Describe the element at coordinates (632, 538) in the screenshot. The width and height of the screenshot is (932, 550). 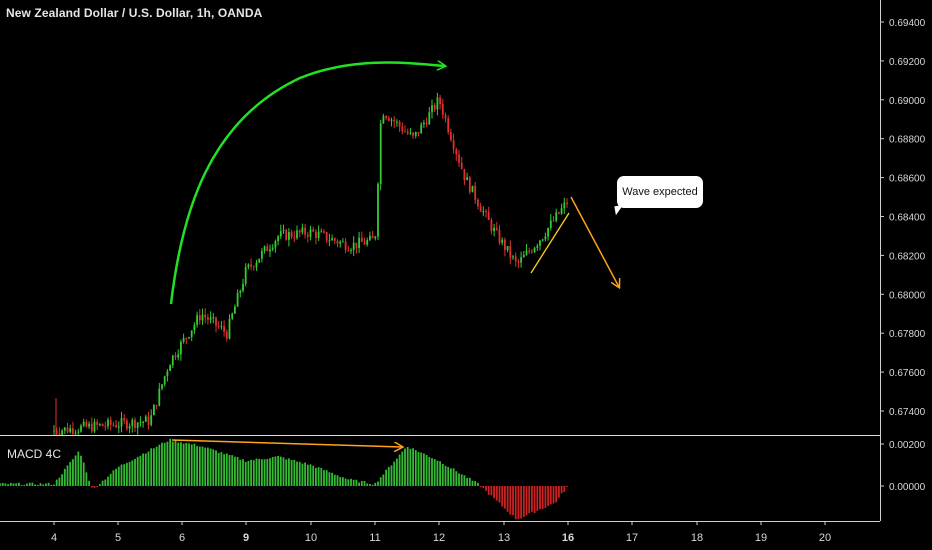
I see `time-tick-label: 17` at that location.